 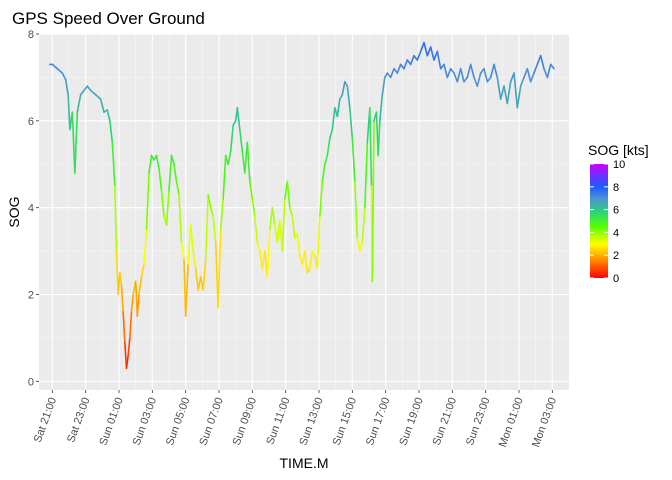 What do you see at coordinates (31, 295) in the screenshot?
I see `y-tick-label: 2` at bounding box center [31, 295].